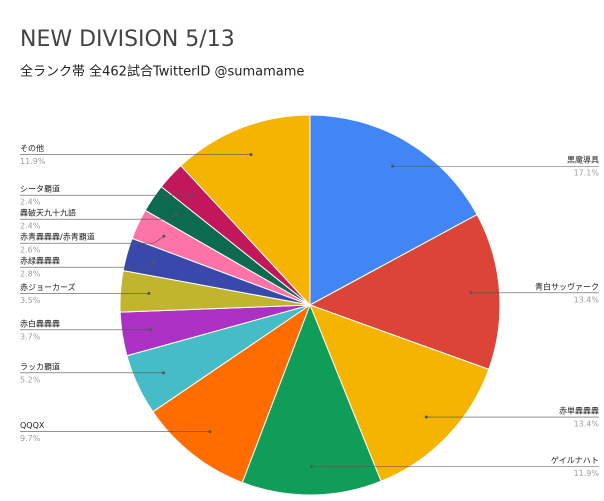 Image resolution: width=604 pixels, height=501 pixels. What do you see at coordinates (567, 286) in the screenshot?
I see `slice-label: 青白サッヴァーク` at bounding box center [567, 286].